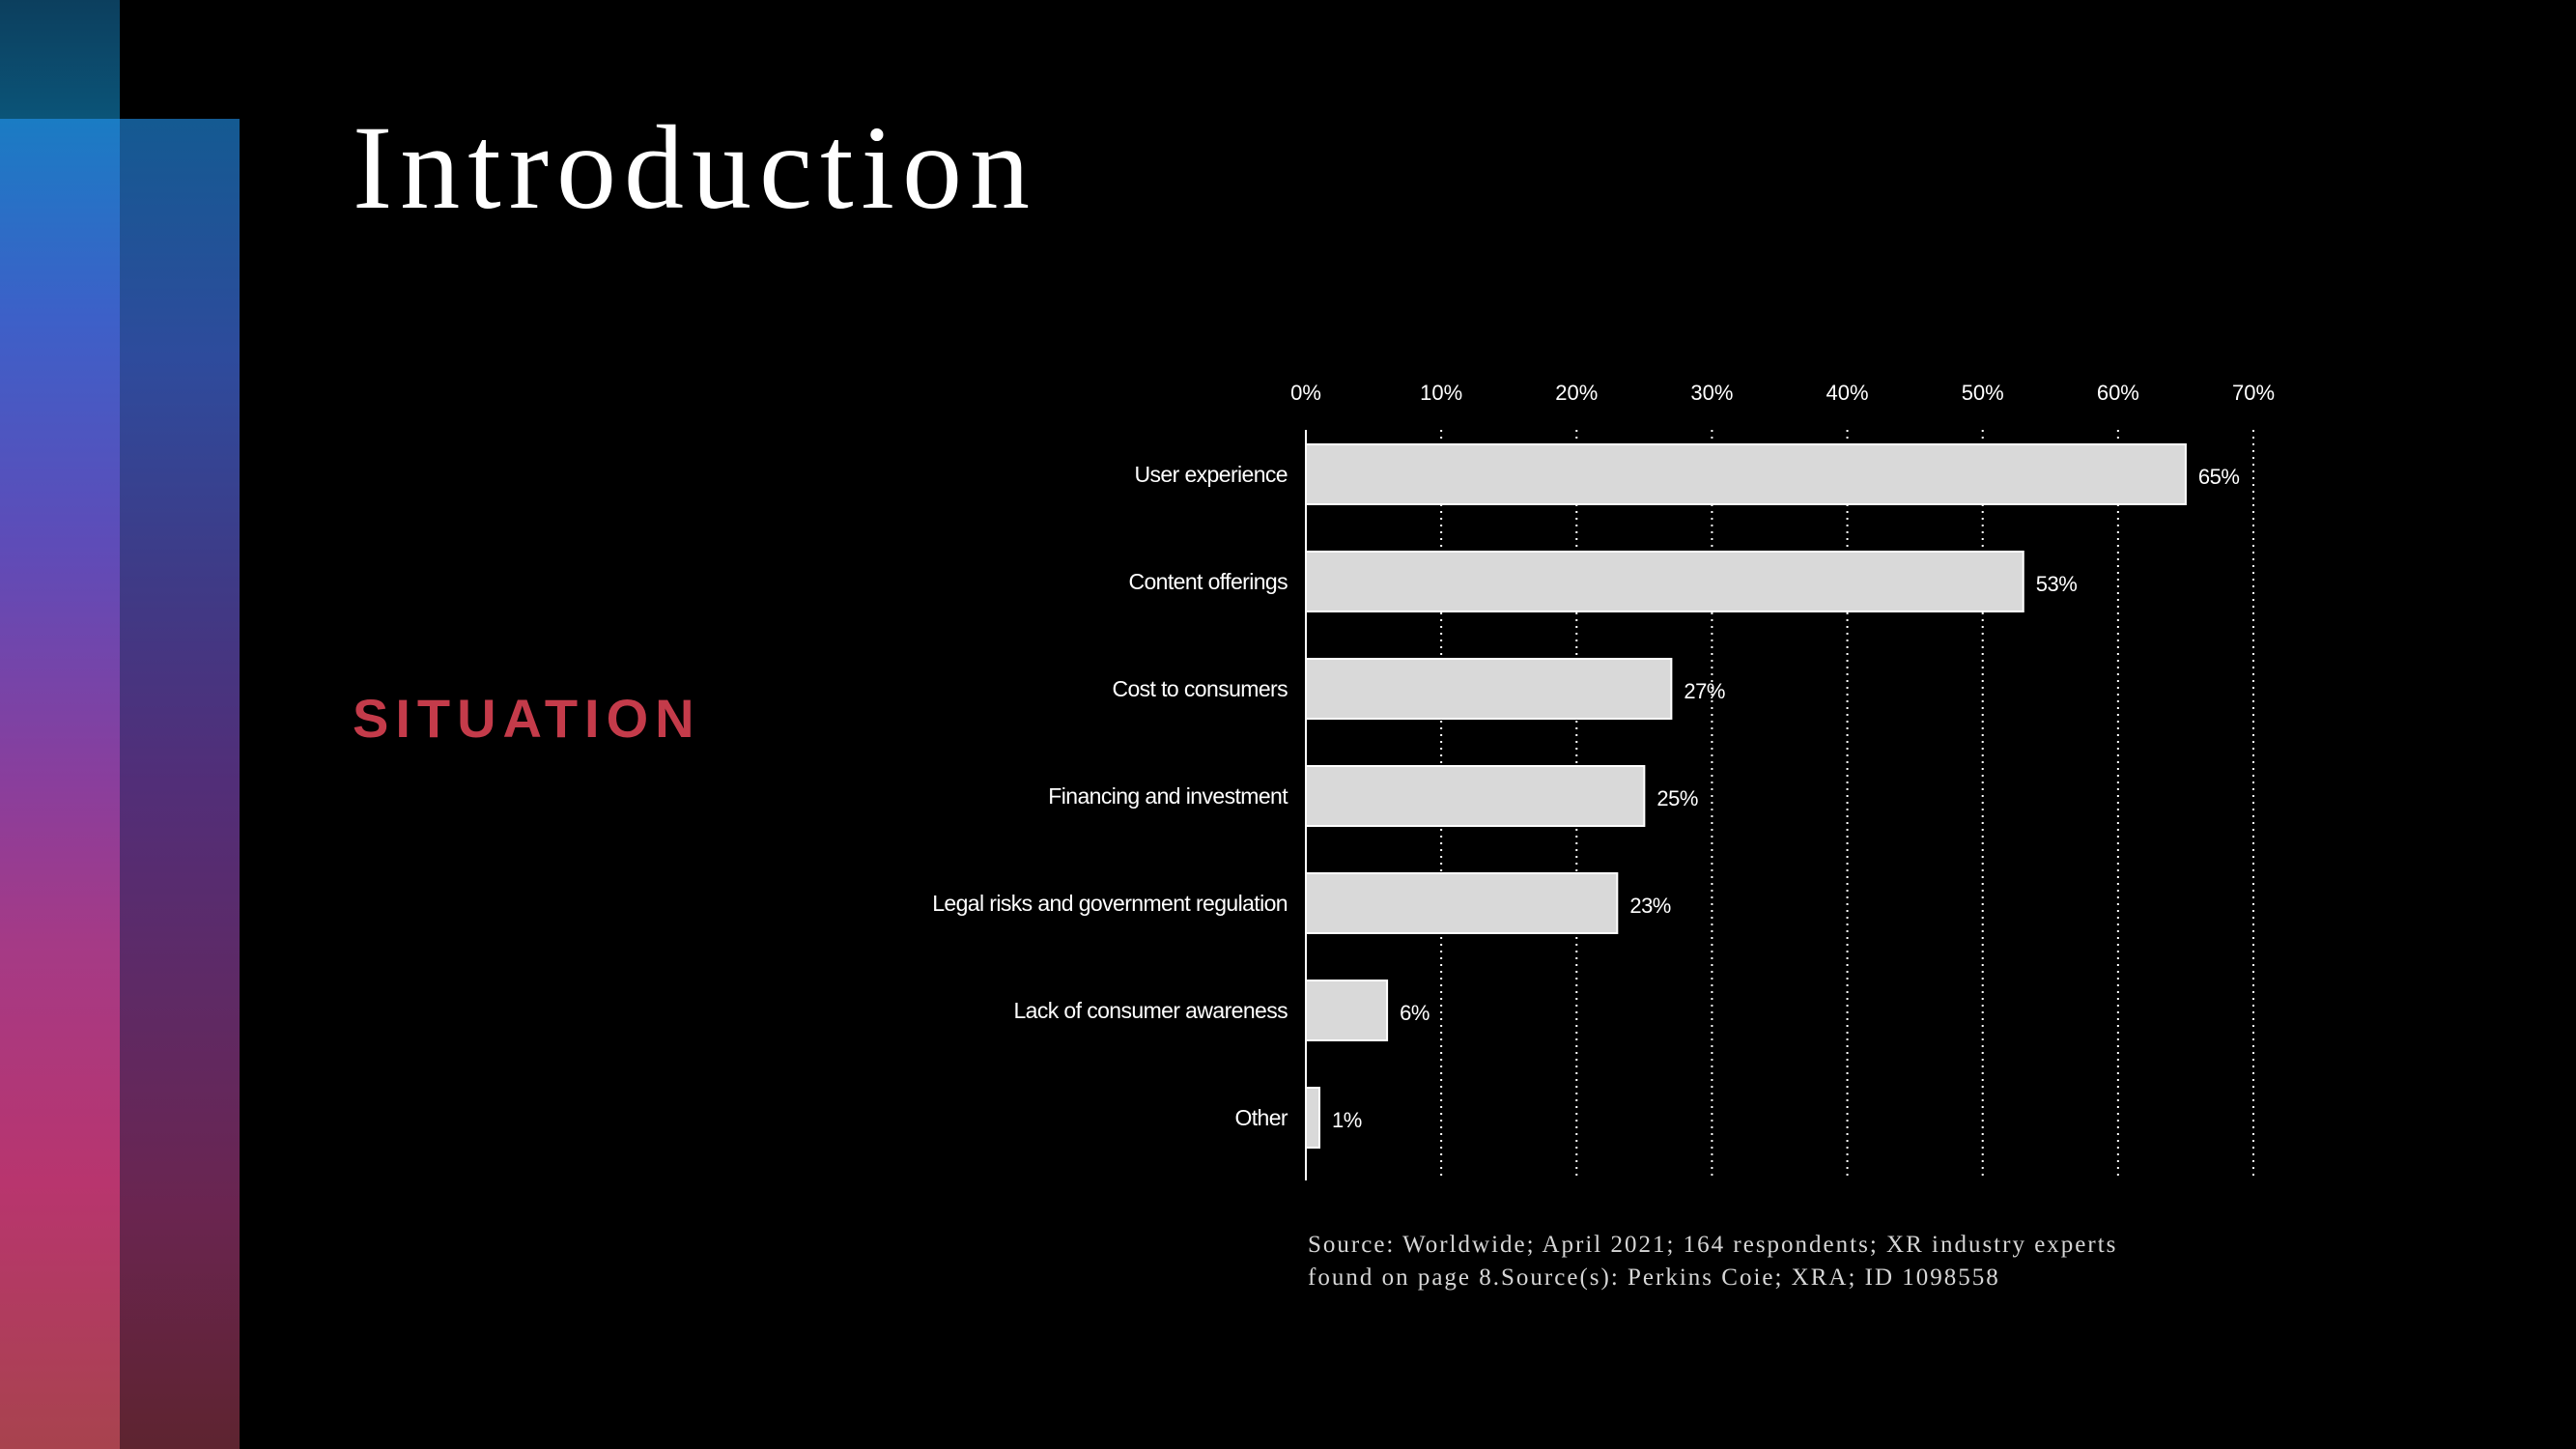 Image resolution: width=2576 pixels, height=1449 pixels. Describe the element at coordinates (1211, 474) in the screenshot. I see `category-label: User experience` at that location.